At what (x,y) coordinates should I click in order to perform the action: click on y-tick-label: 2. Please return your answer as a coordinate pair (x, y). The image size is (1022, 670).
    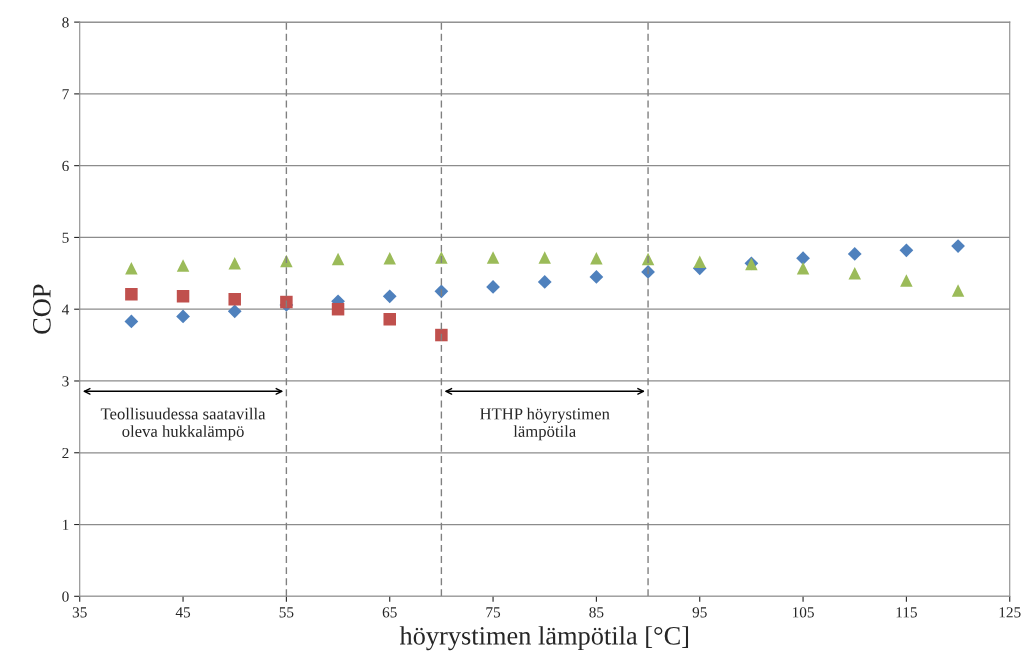
    Looking at the image, I should click on (65, 453).